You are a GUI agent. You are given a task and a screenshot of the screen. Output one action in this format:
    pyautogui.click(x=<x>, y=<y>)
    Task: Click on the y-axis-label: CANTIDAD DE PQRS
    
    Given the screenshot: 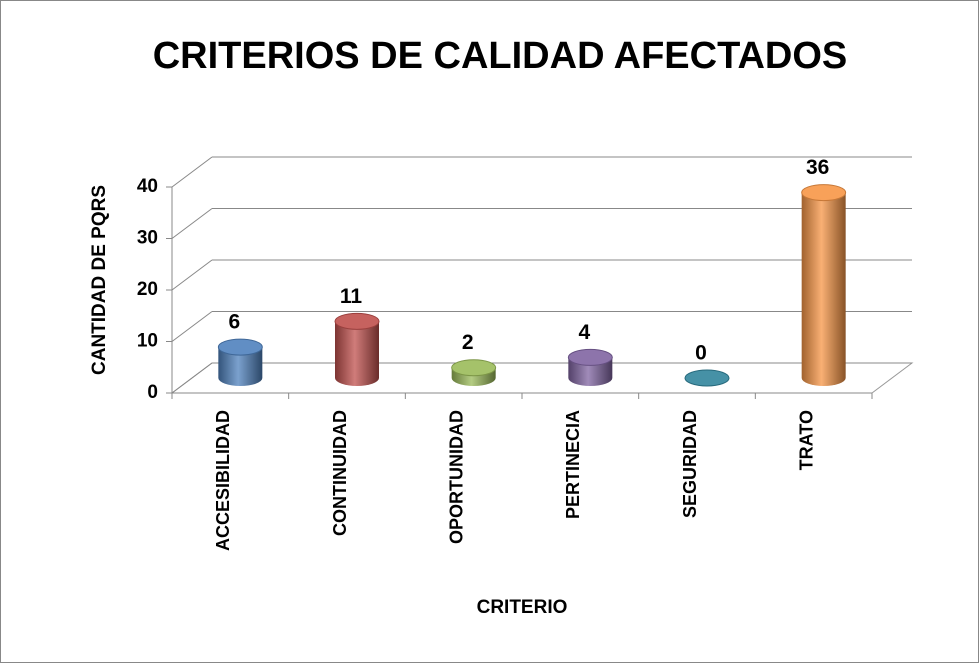 What is the action you would take?
    pyautogui.click(x=99, y=280)
    